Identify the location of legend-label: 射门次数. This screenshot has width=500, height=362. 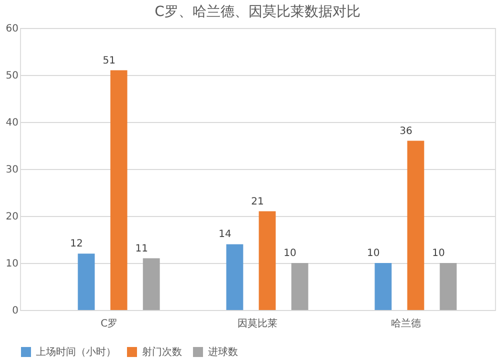
(162, 352).